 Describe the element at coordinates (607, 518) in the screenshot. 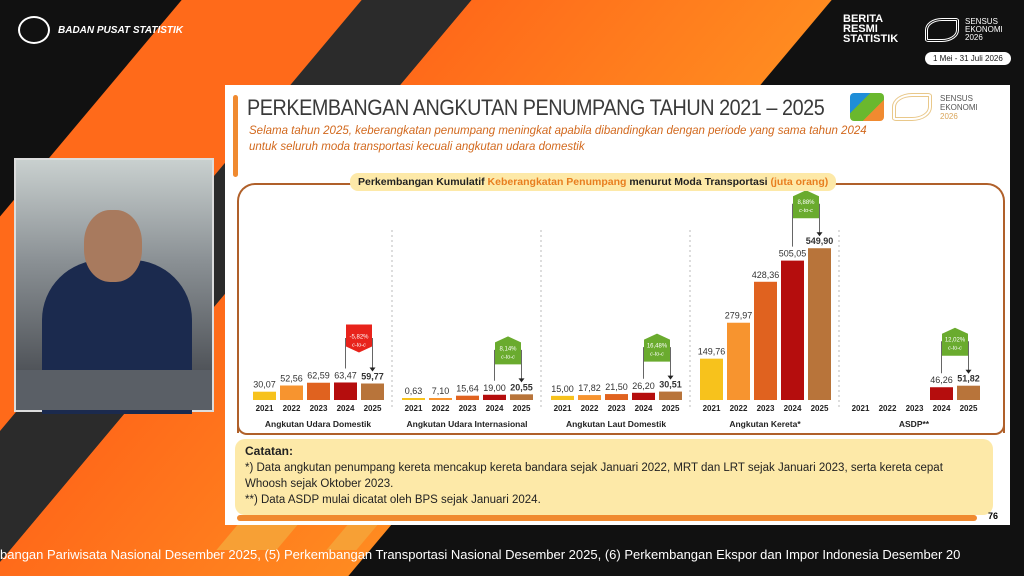

I see `slide-progress-bar` at that location.